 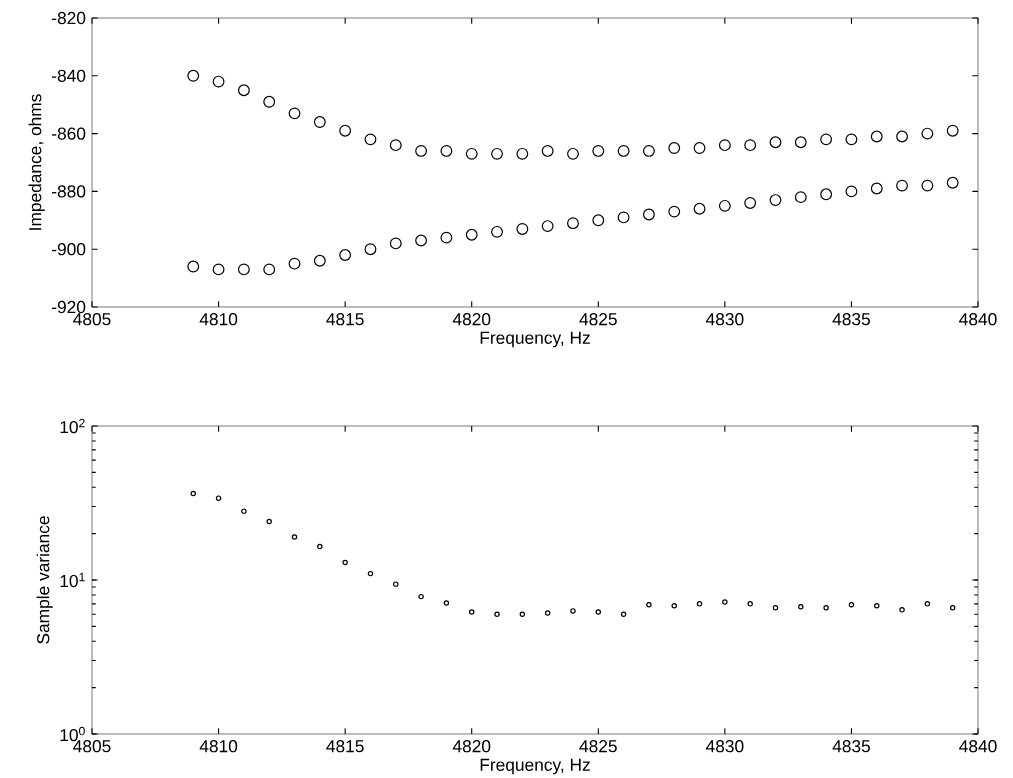 I want to click on y-axis-title: Sample variance, so click(x=44, y=580).